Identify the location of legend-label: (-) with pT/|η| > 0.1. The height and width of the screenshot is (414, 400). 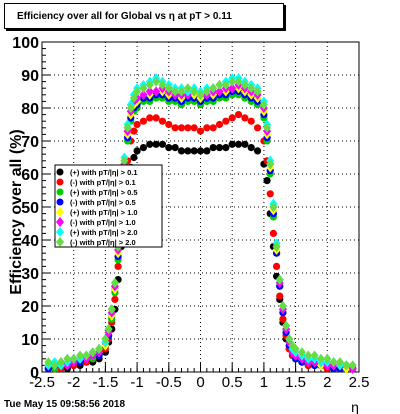
(103, 182).